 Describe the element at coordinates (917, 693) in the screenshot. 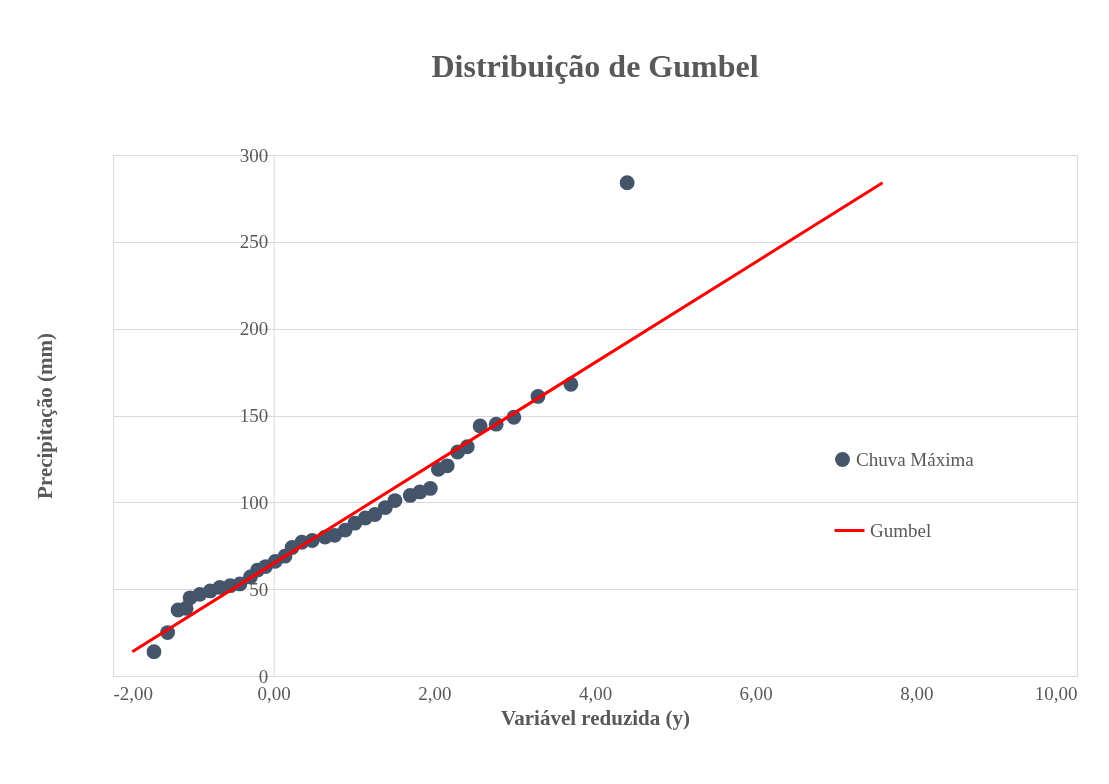

I see `x-tick-label: 8,00` at that location.